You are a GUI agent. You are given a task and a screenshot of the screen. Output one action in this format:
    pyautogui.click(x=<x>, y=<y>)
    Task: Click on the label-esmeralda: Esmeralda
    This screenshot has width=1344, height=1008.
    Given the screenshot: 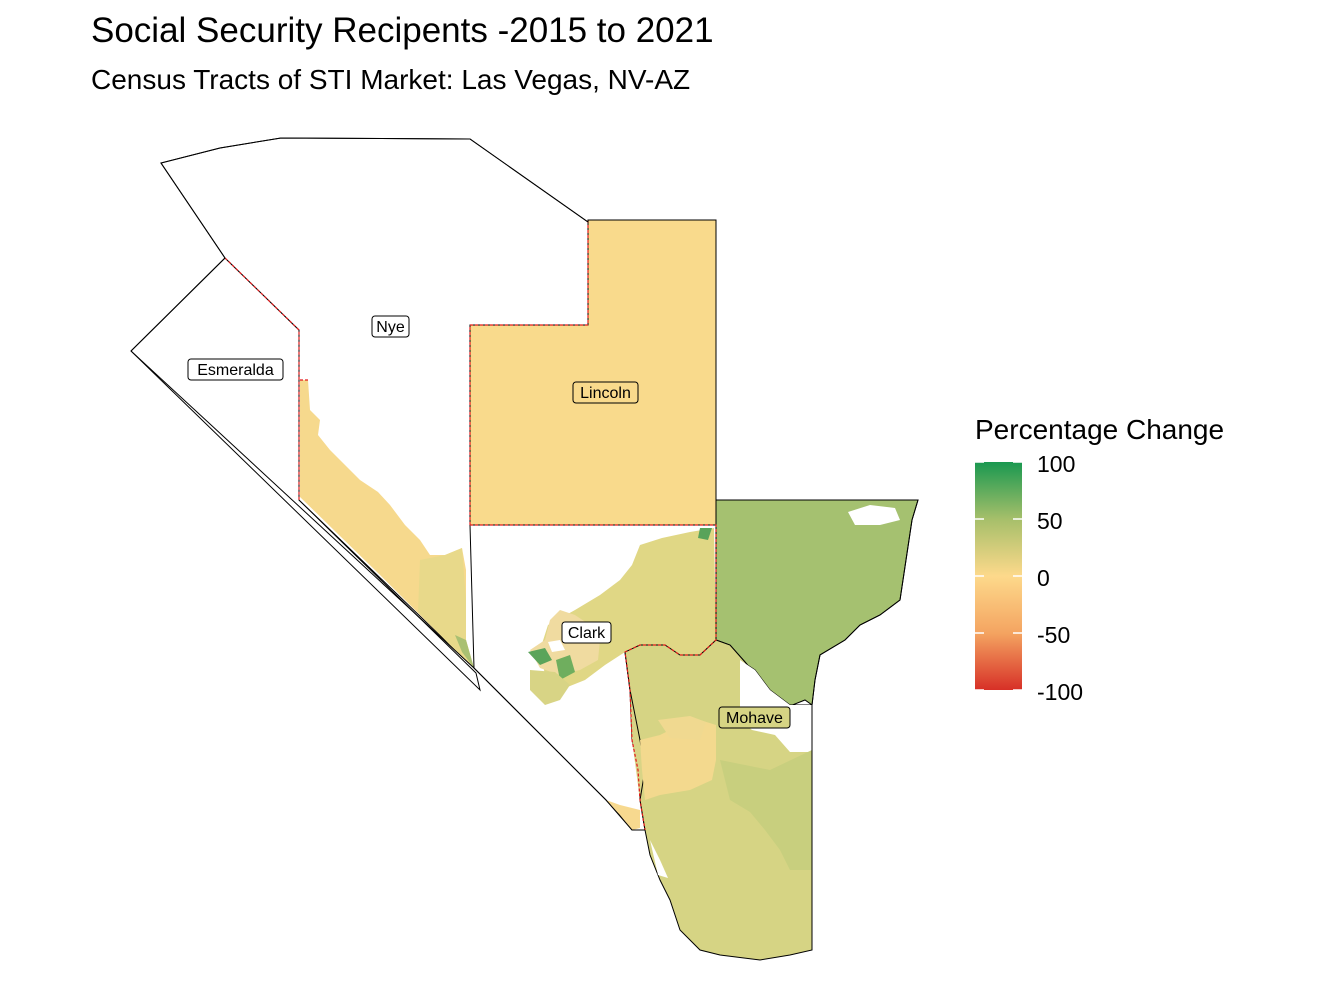 What is the action you would take?
    pyautogui.click(x=235, y=369)
    